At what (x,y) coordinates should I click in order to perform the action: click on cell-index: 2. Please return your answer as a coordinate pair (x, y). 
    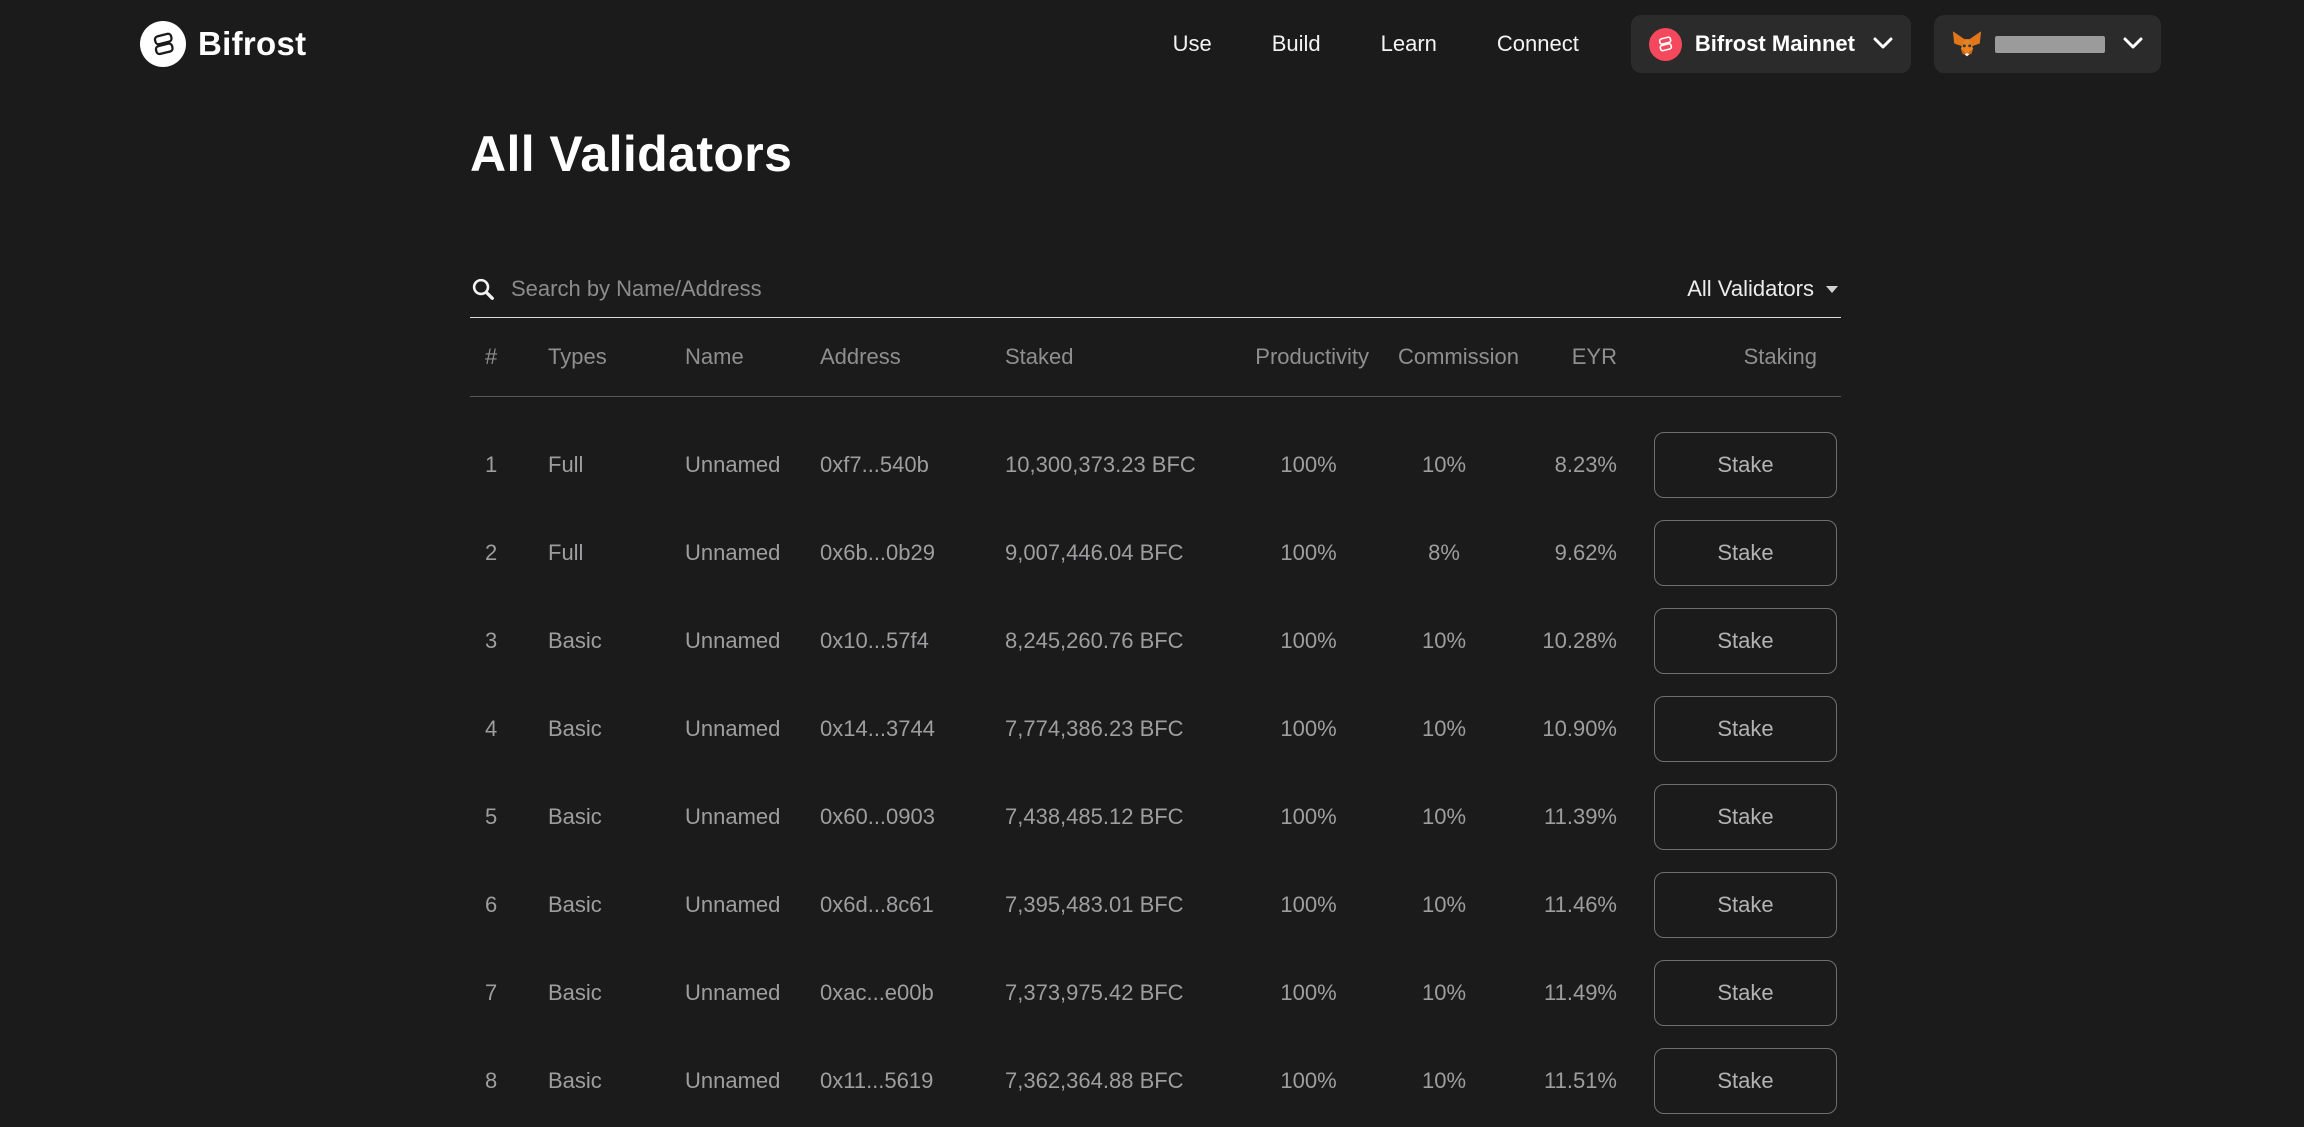
    Looking at the image, I should click on (491, 552).